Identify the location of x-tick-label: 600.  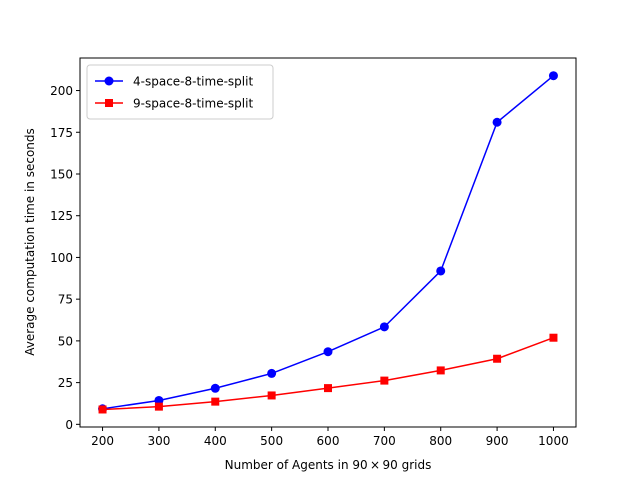
(328, 441).